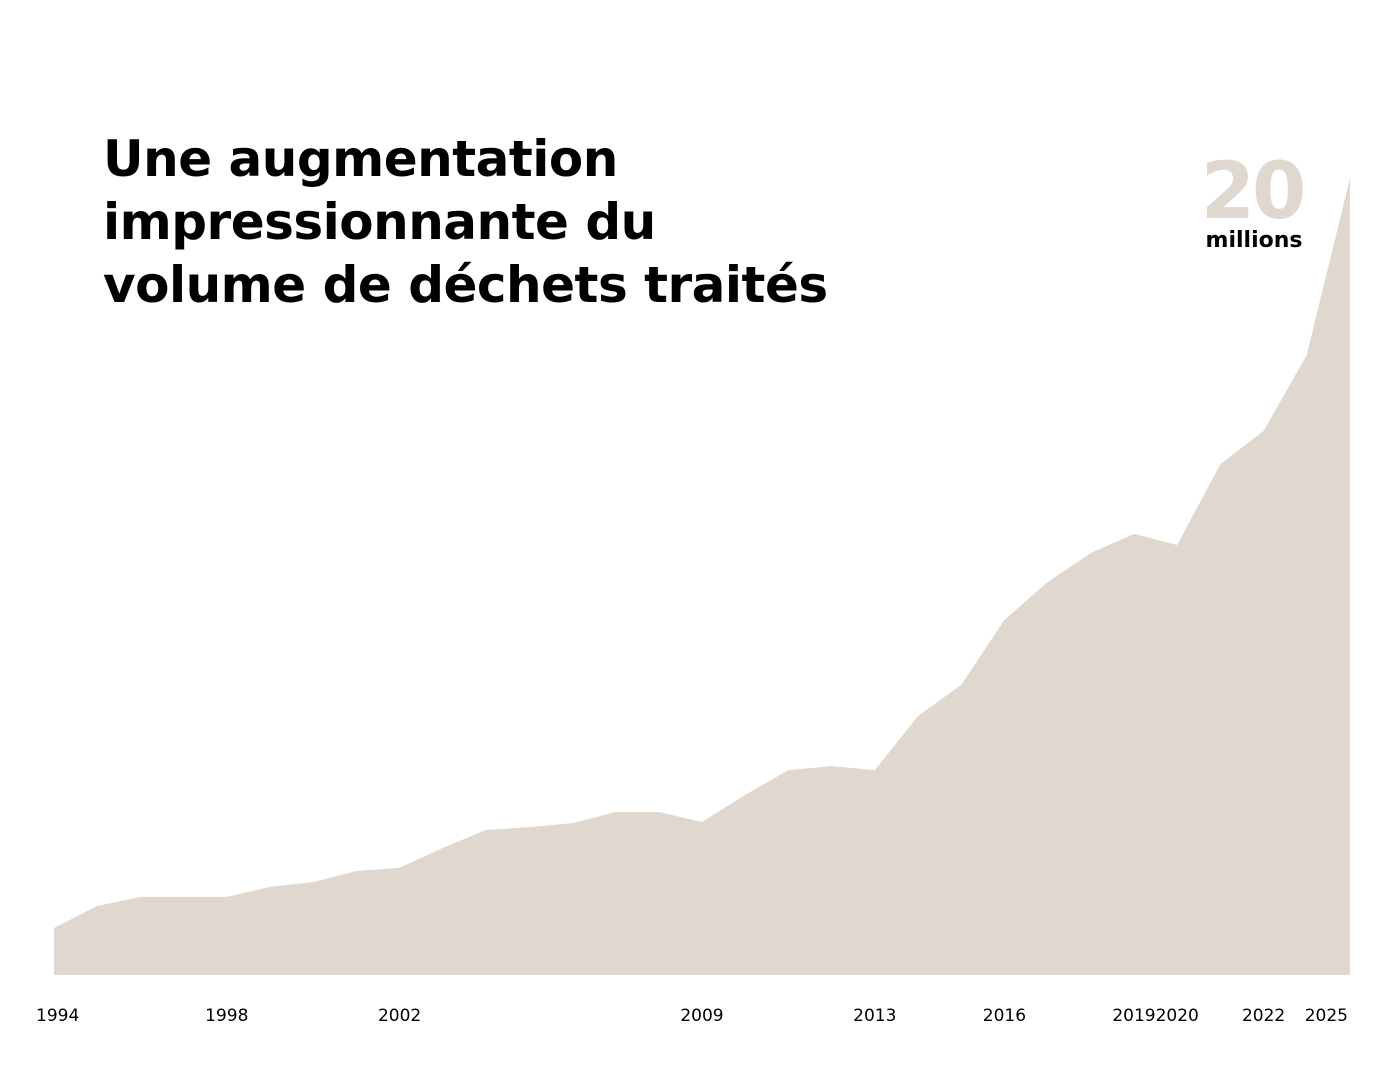  I want to click on x-tick-label: 2016, so click(1004, 1016).